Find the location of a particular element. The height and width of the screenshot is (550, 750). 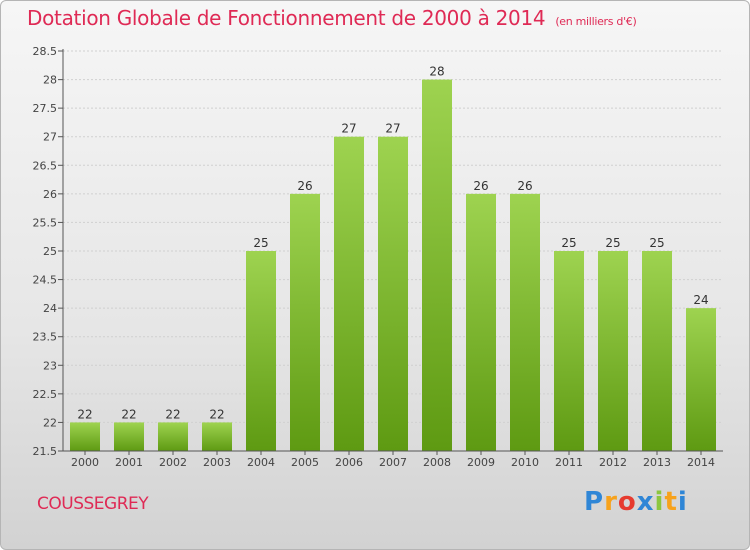

y-tick-label: 26.5 is located at coordinates (45, 165).